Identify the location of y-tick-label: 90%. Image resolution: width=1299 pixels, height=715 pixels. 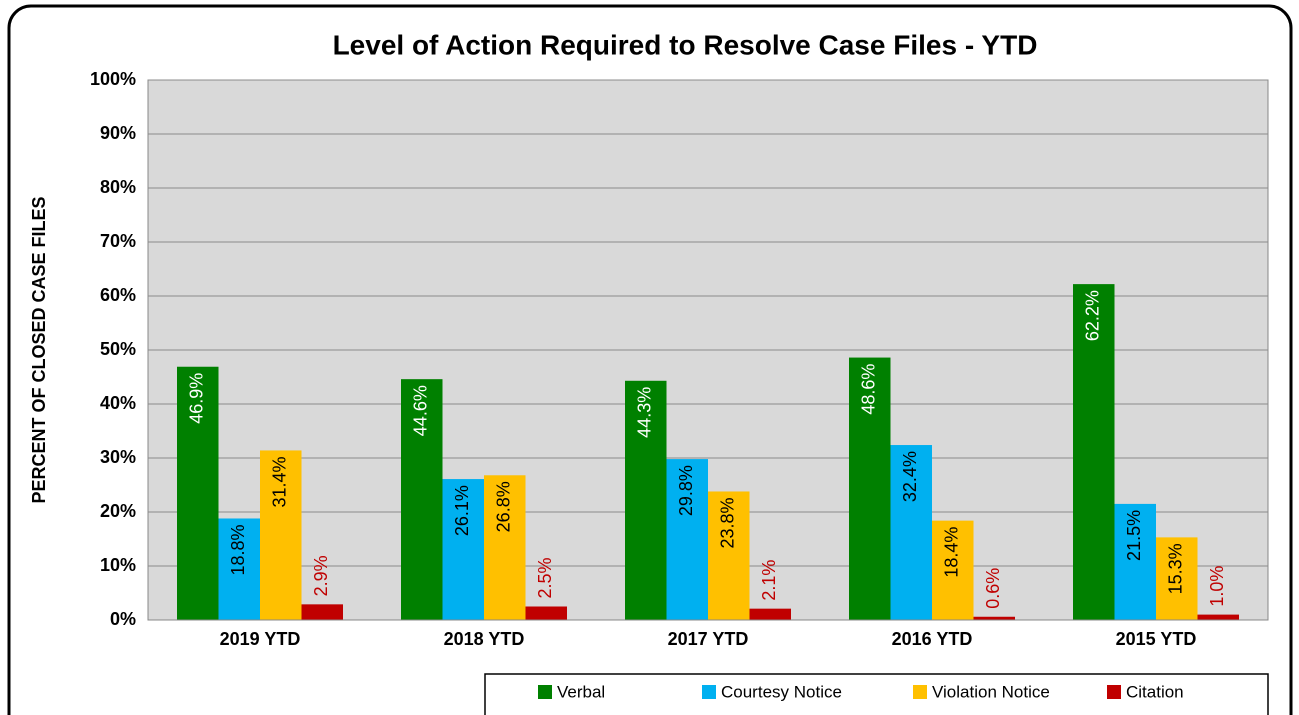
(118, 133).